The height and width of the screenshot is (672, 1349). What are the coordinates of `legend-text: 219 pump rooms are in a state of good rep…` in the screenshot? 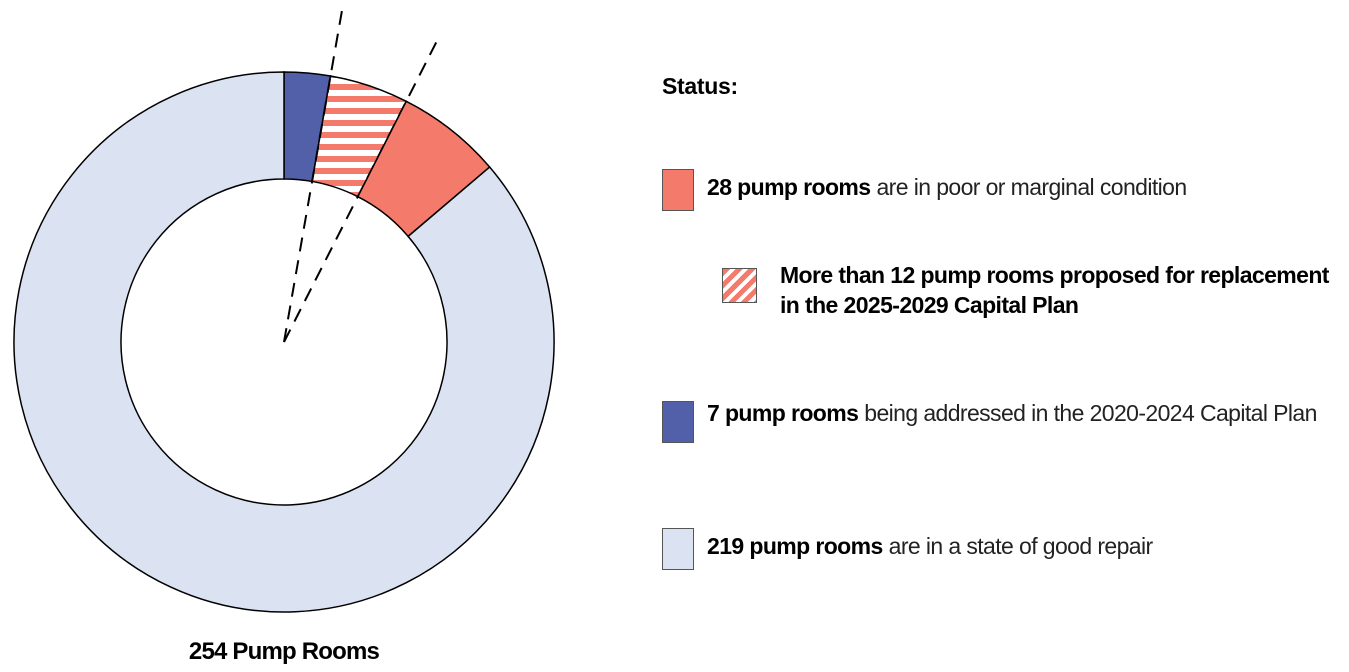 It's located at (1027, 546).